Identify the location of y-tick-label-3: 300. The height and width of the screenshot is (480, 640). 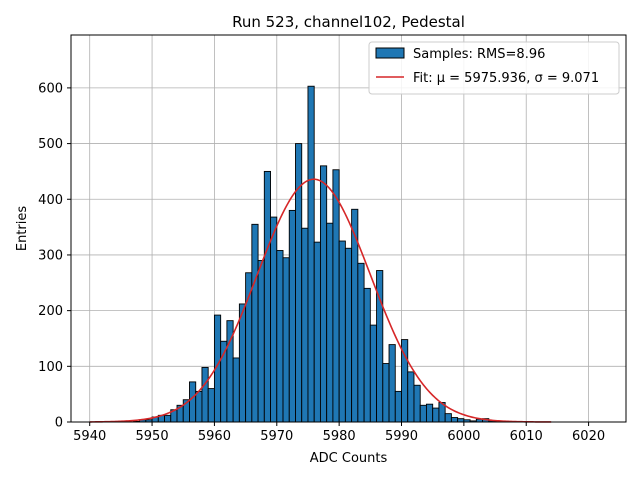
(50, 255).